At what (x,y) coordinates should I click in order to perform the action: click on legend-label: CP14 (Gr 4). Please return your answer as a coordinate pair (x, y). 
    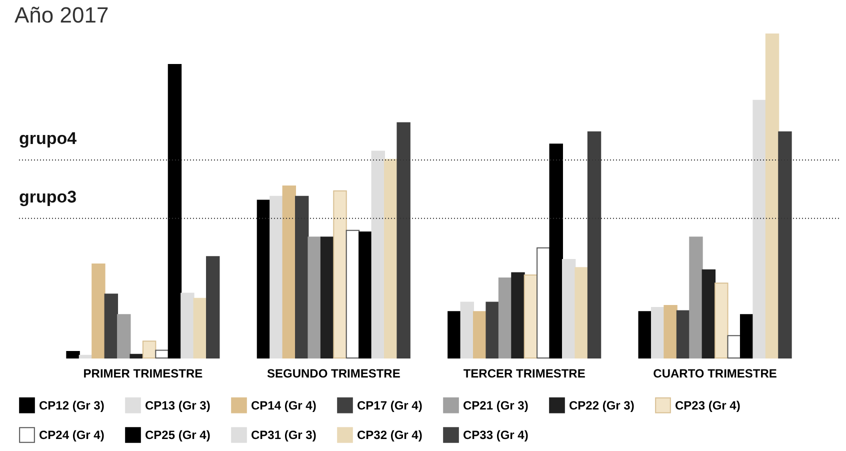
    Looking at the image, I should click on (283, 405).